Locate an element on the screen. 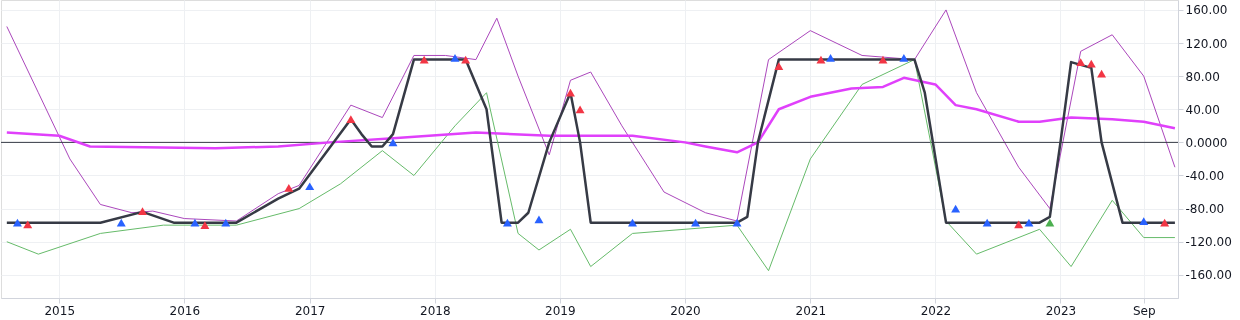 The height and width of the screenshot is (320, 1240). y-tick-label: 160.00 is located at coordinates (1206, 10).